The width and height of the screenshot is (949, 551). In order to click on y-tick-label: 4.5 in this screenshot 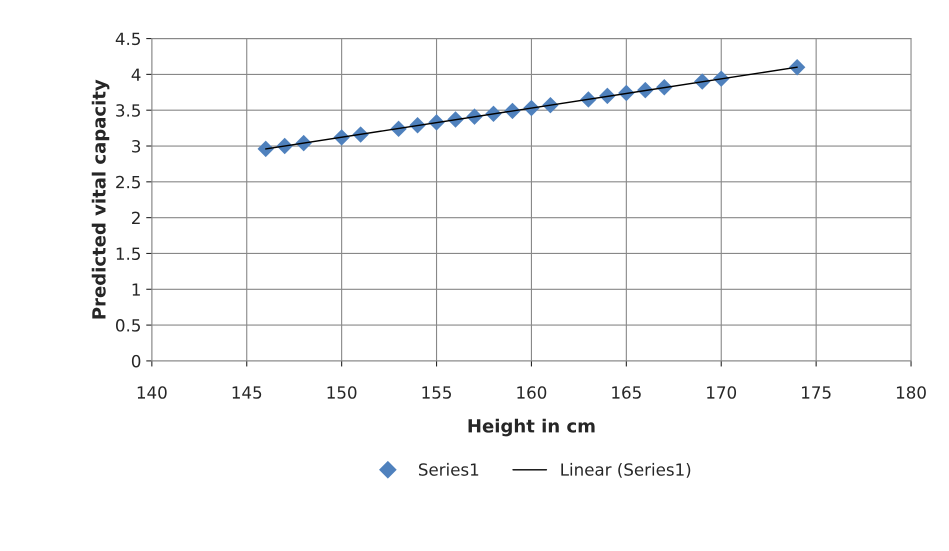, I will do `click(128, 39)`.